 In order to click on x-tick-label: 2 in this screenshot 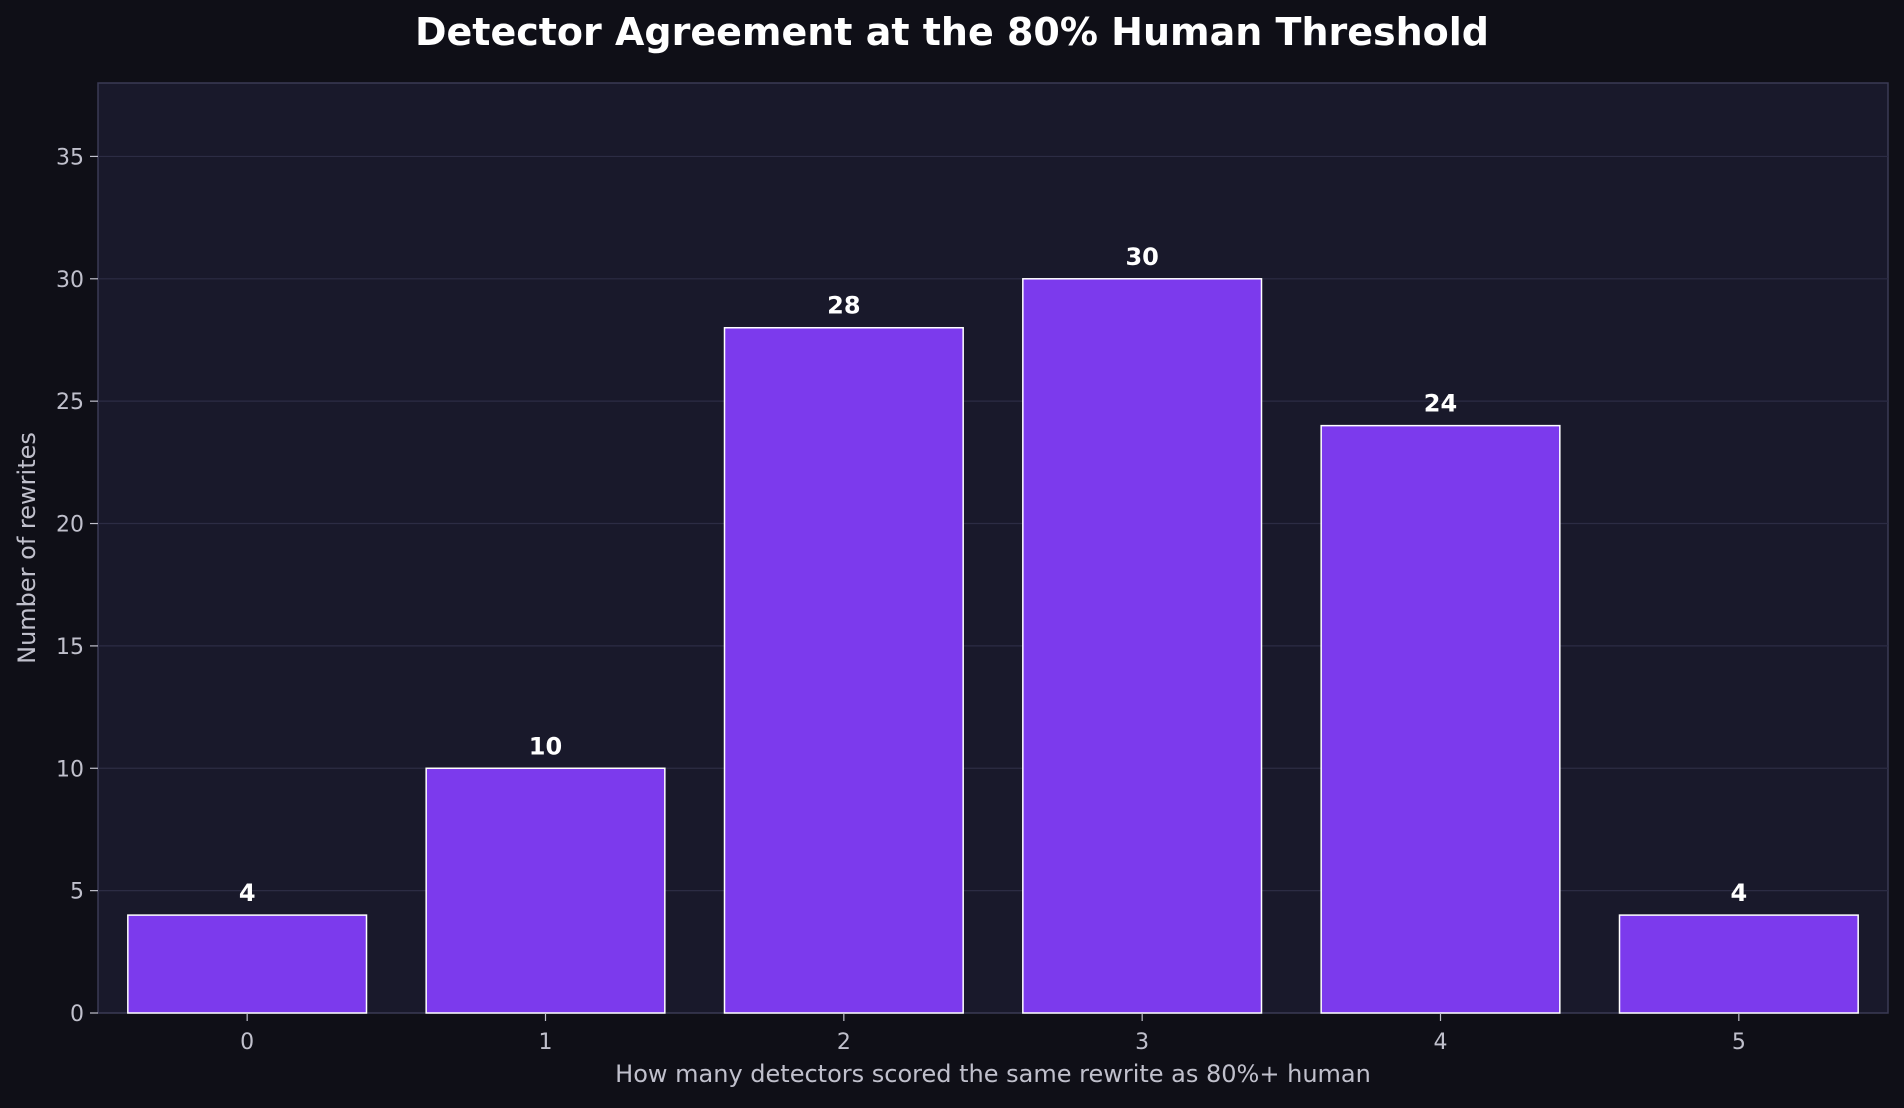, I will do `click(844, 1042)`.